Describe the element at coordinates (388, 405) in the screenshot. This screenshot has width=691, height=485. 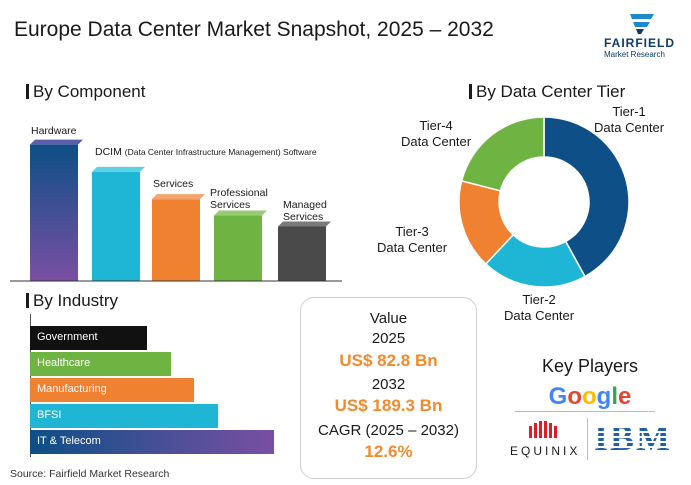
I see `value-2032-amount: US$ 189.3 Bn` at that location.